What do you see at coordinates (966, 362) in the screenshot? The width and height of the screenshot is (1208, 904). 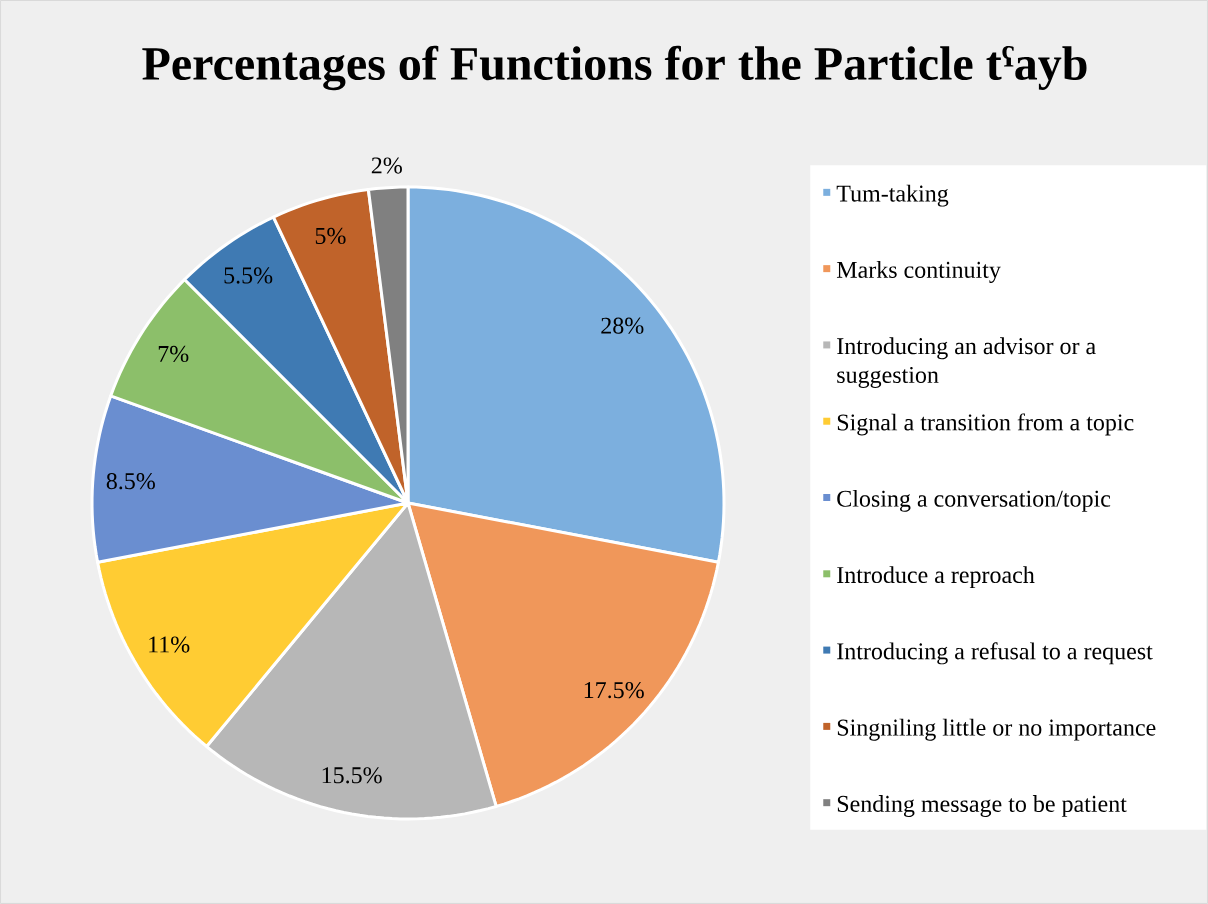 I see `legend-label: Introducing an advisor or a suggestion` at bounding box center [966, 362].